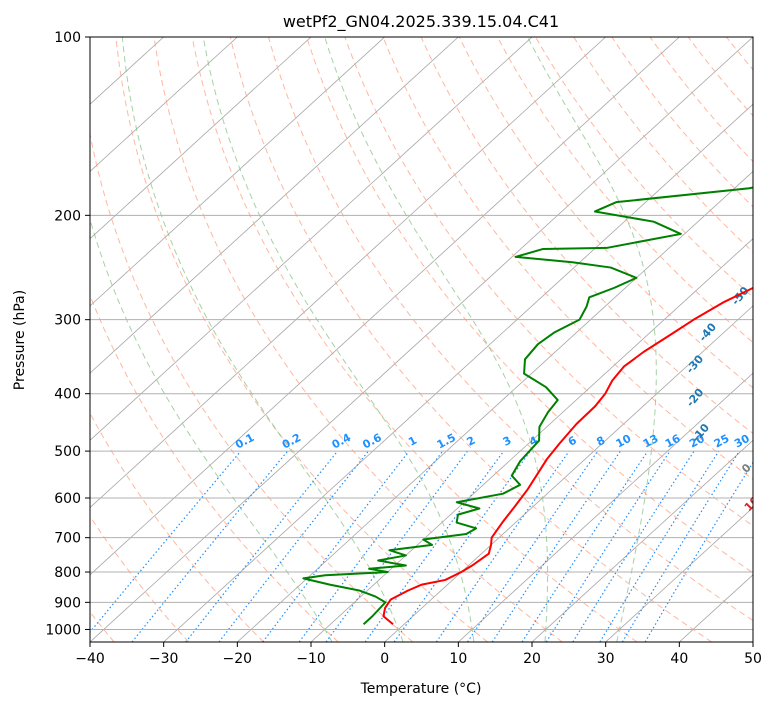 This screenshot has height=708, width=775. I want to click on moist-adiabat-label: 10, so click(752, 504).